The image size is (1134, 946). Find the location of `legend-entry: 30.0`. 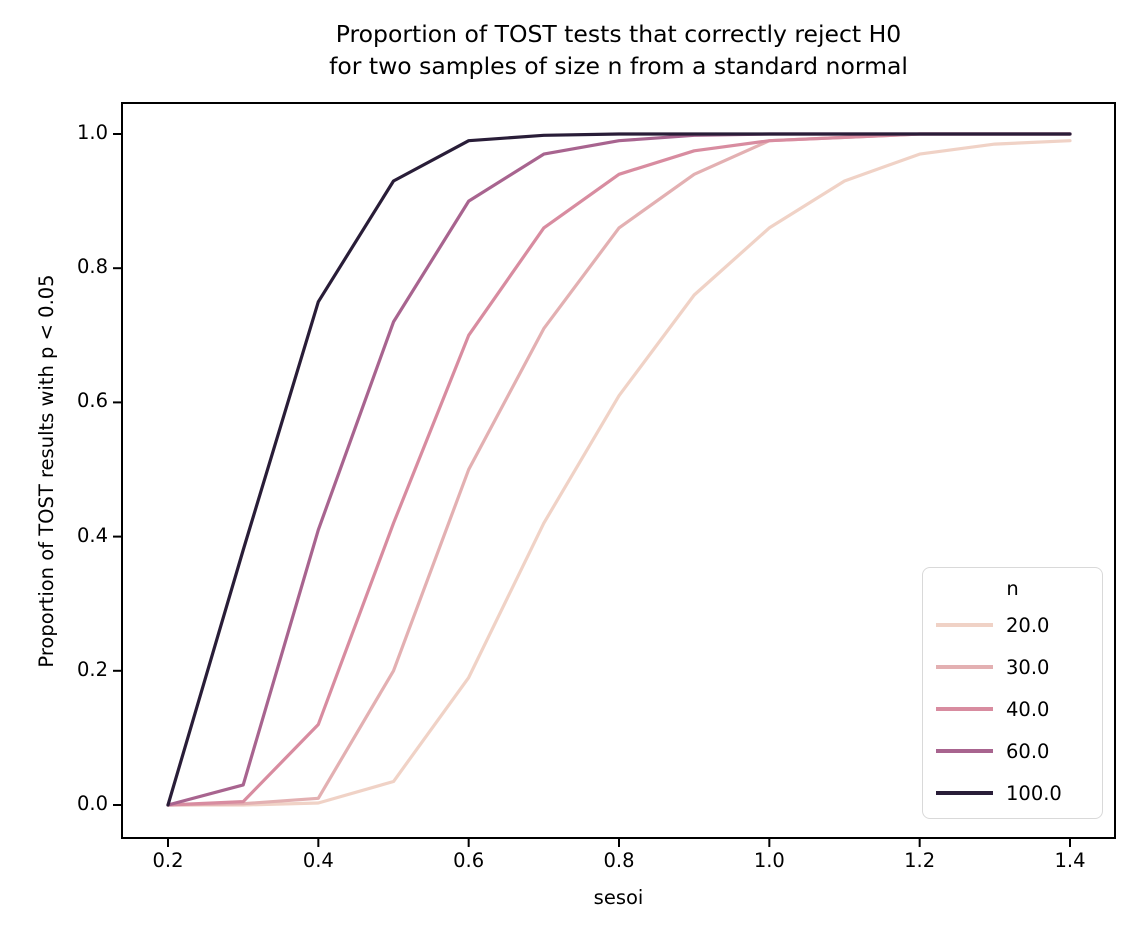

legend-entry: 30.0 is located at coordinates (1019, 667).